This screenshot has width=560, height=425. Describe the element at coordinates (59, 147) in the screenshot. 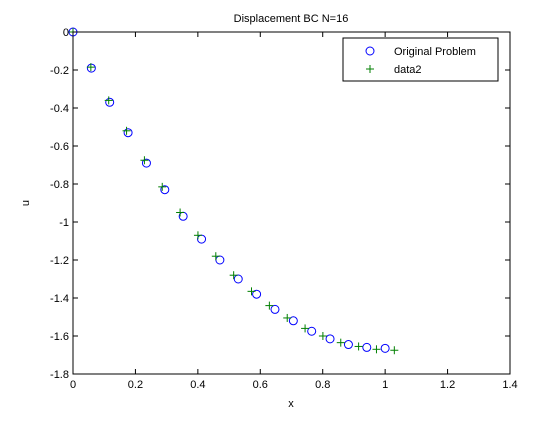

I see `y-tick-label: -0.6` at that location.